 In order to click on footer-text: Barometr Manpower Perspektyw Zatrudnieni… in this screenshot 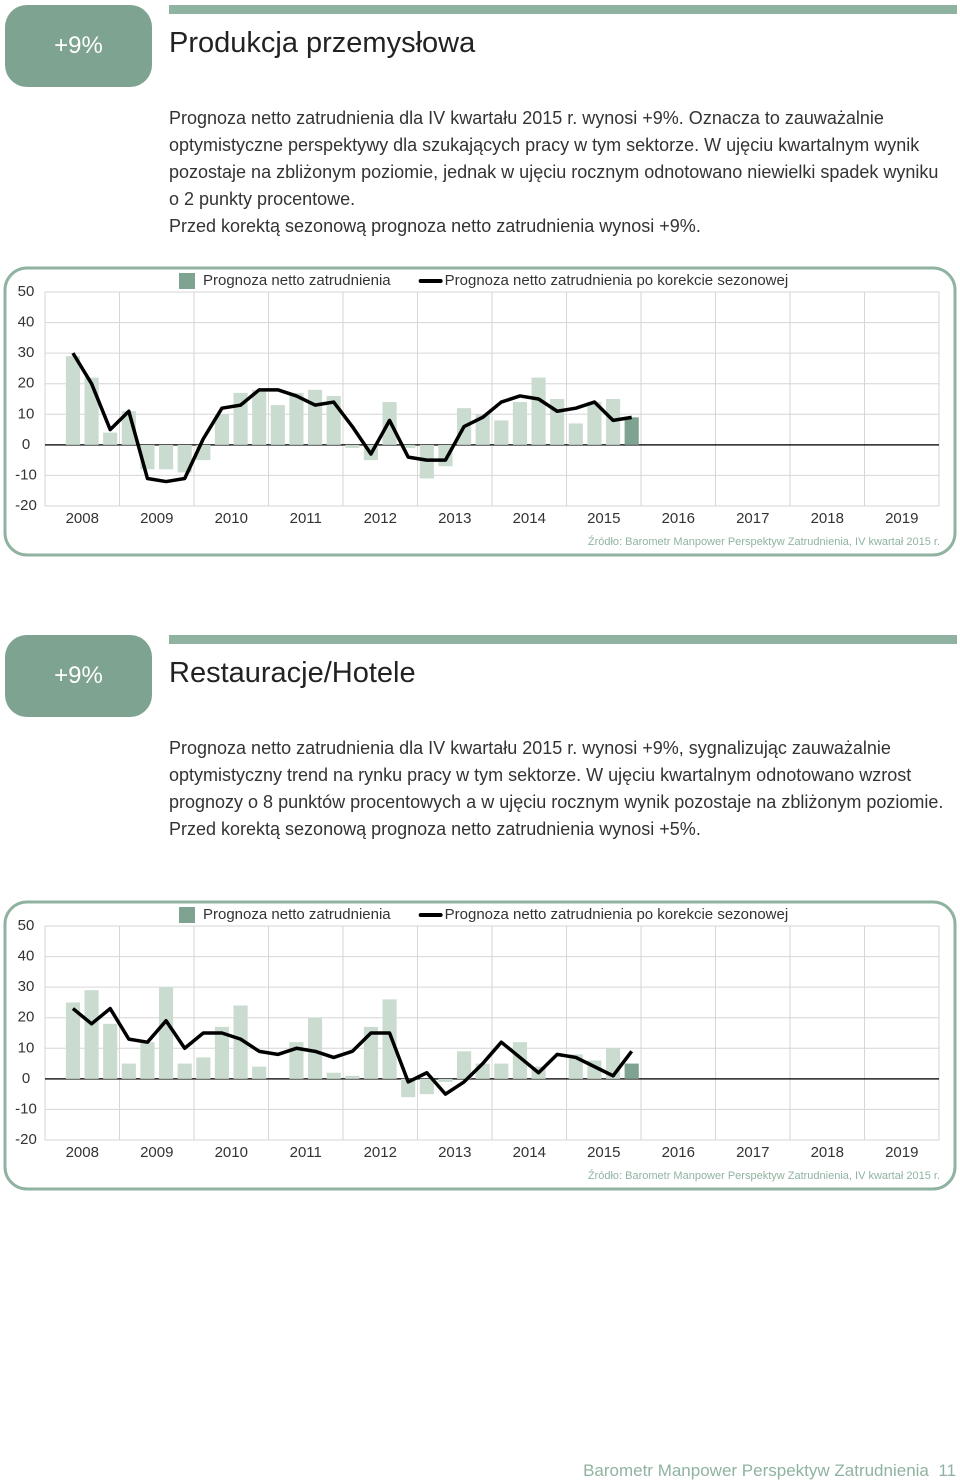, I will do `click(756, 1470)`.